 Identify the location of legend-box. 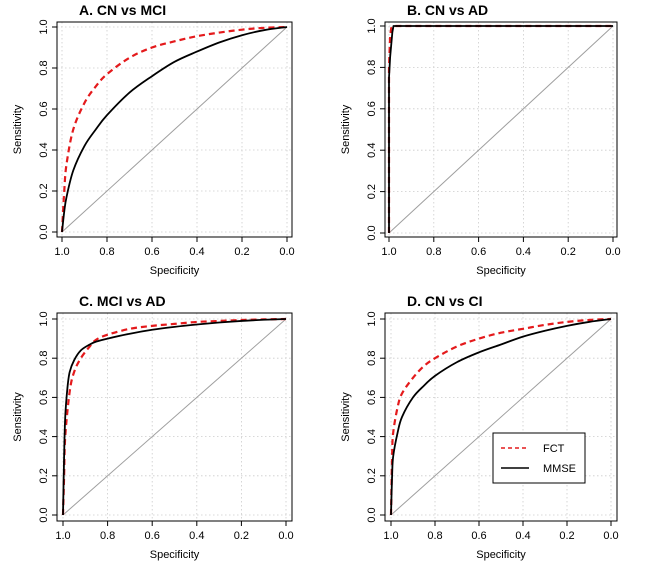
(539, 458).